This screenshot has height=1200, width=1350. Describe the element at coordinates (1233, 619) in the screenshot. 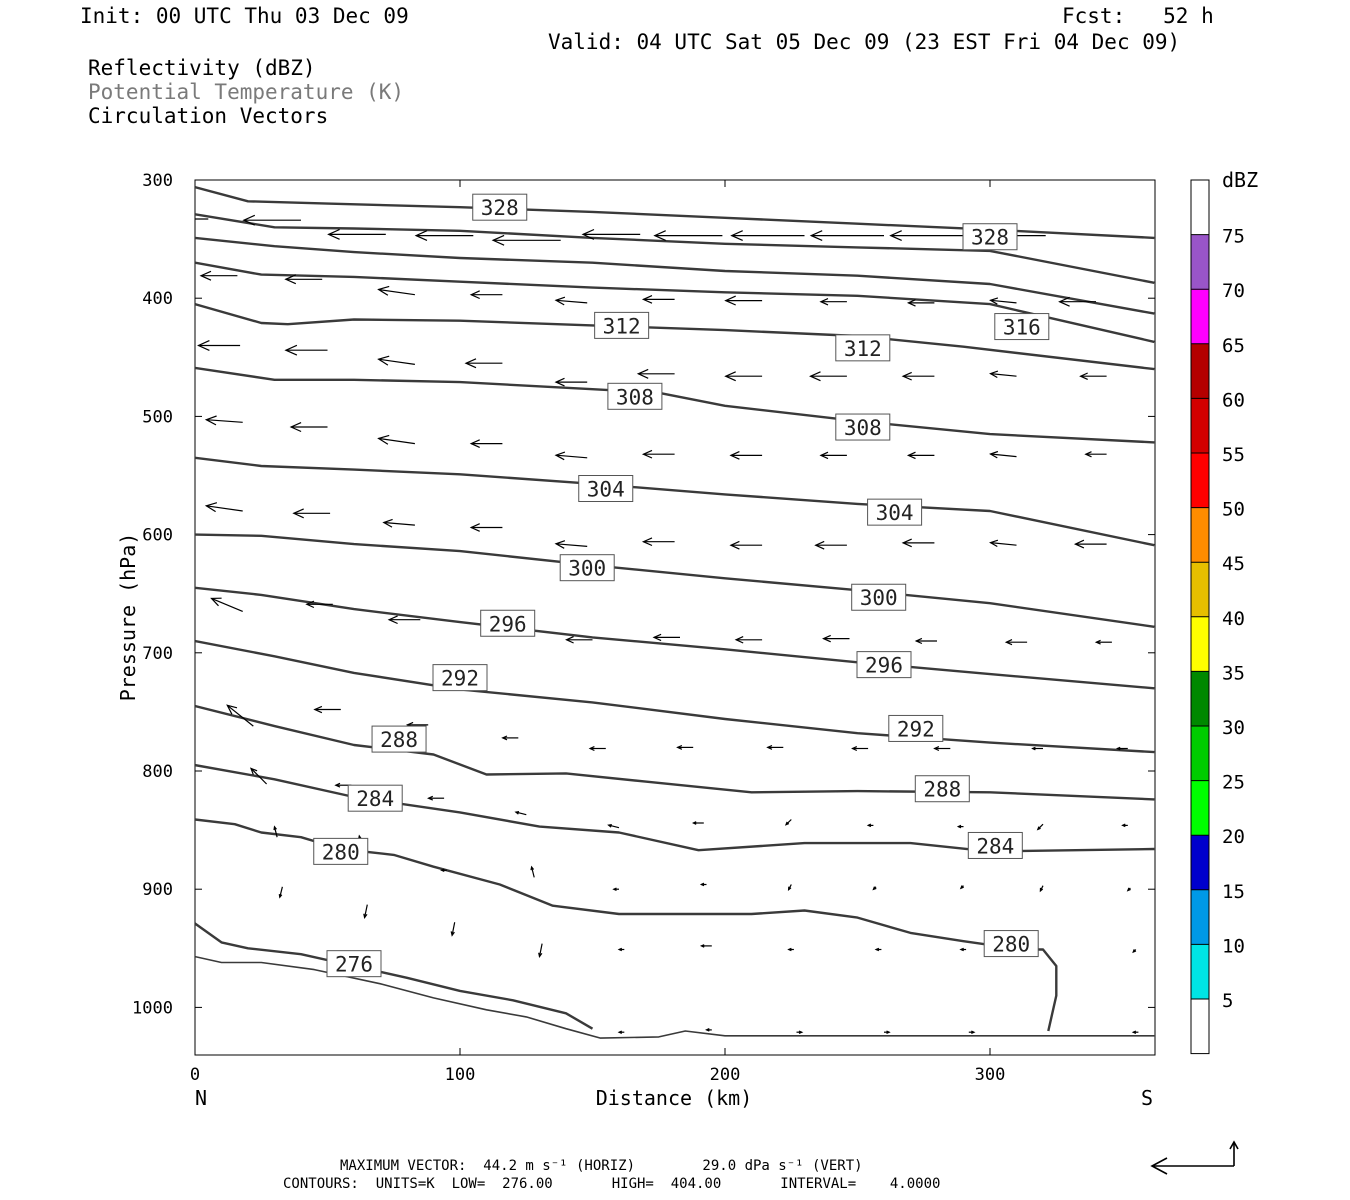

I see `colorbar-tick-label: 40` at that location.